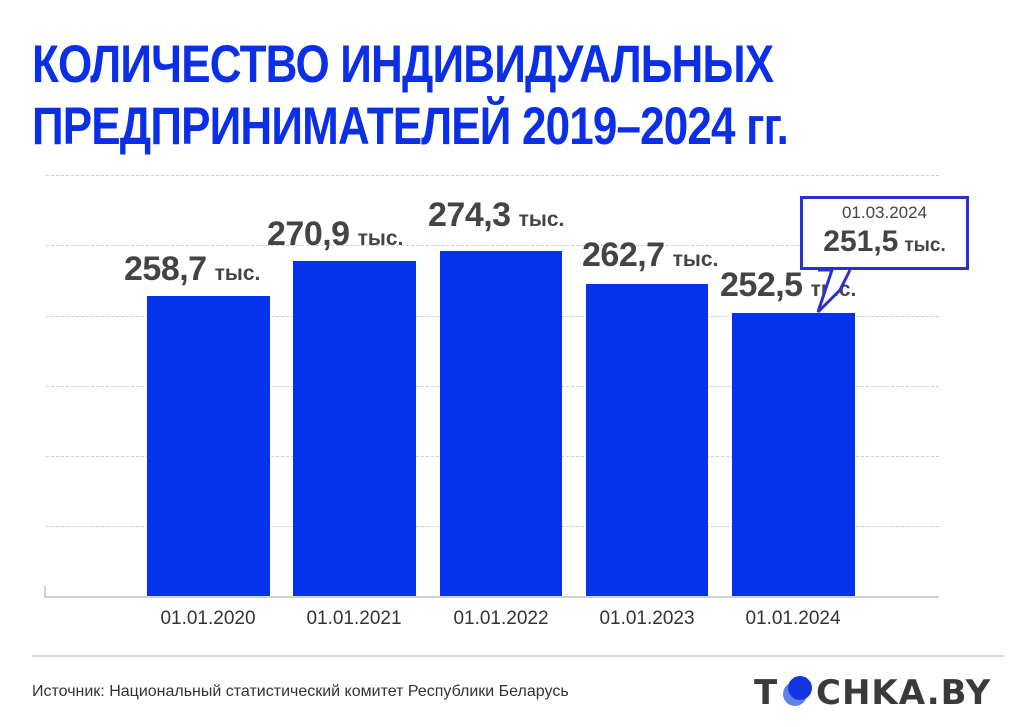 The height and width of the screenshot is (727, 1024). I want to click on tochka-by-logo: T CHKA.BY, so click(872, 692).